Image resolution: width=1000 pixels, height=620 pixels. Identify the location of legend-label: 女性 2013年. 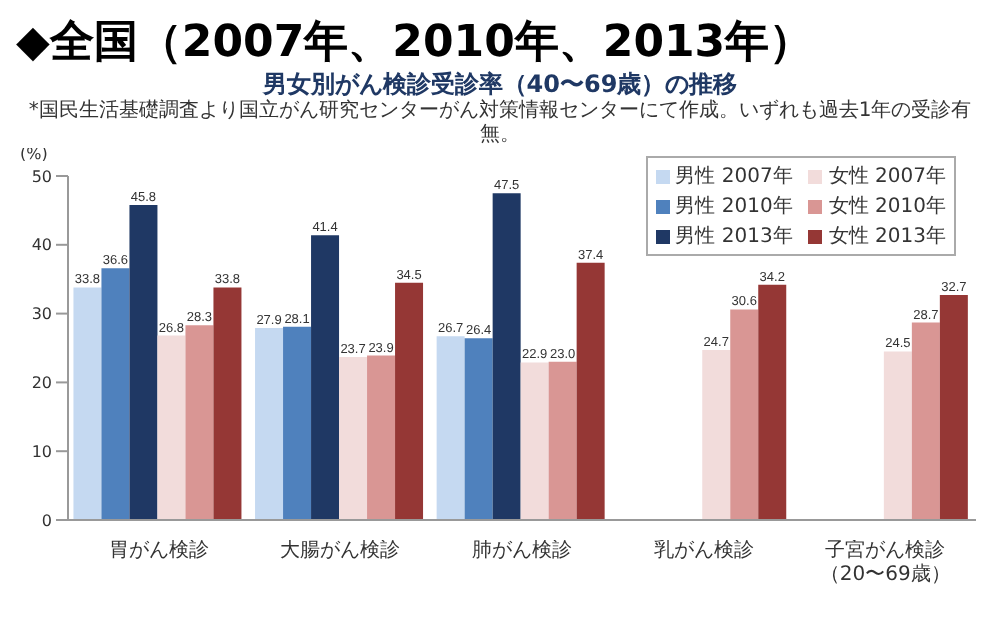
(887, 236).